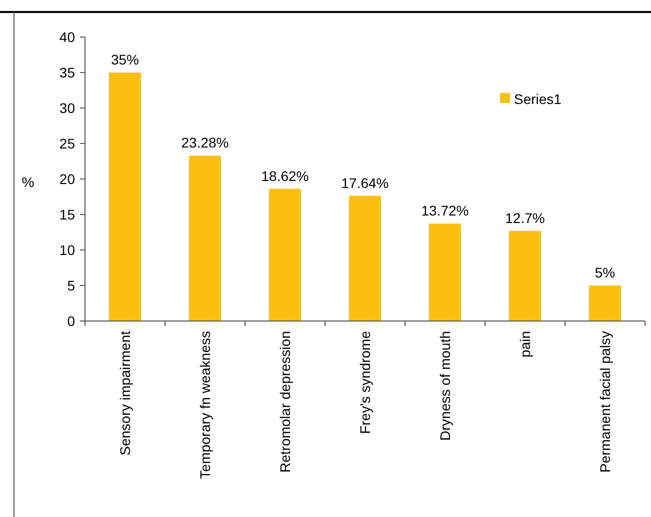 Image resolution: width=651 pixels, height=517 pixels. What do you see at coordinates (67, 143) in the screenshot?
I see `y-tick-label: 25` at bounding box center [67, 143].